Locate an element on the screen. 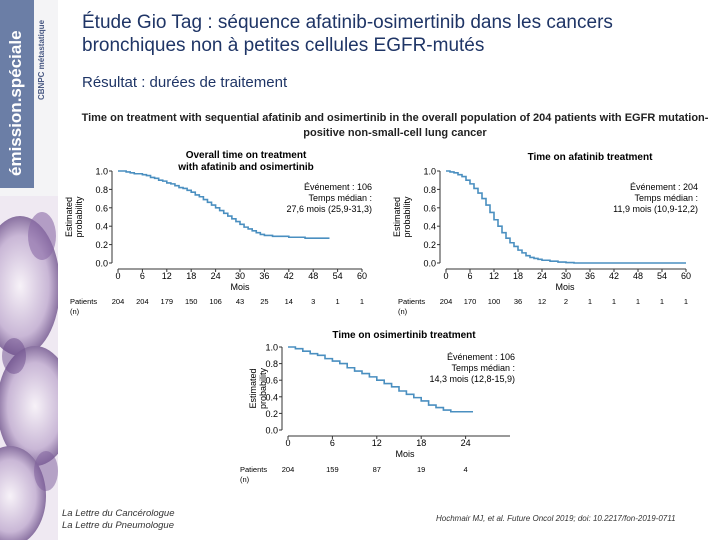  chart3-y-tick-label: 1.0 is located at coordinates (271, 348).